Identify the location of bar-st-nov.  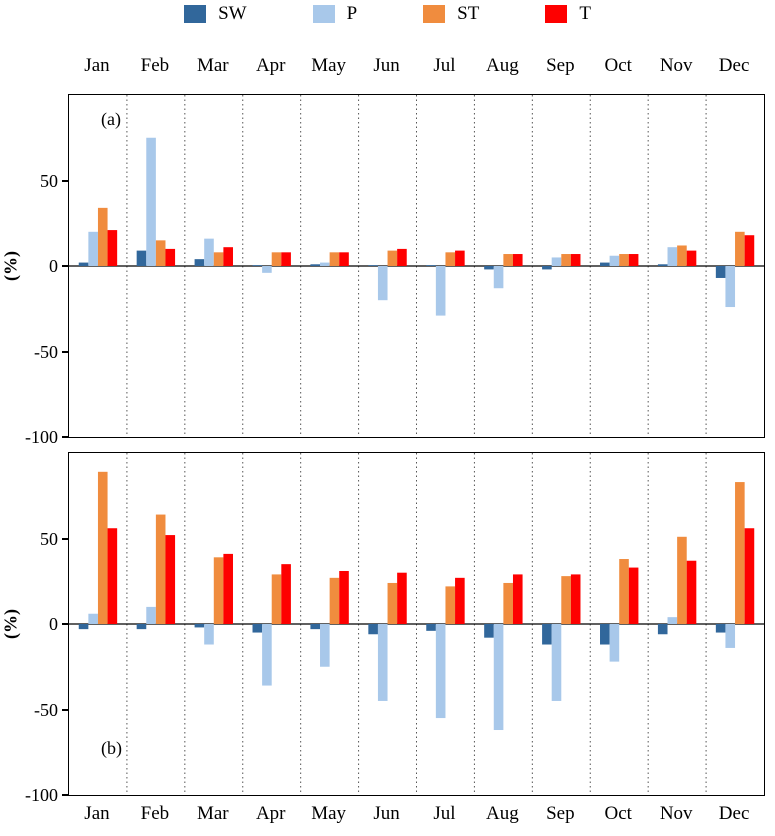
(682, 580).